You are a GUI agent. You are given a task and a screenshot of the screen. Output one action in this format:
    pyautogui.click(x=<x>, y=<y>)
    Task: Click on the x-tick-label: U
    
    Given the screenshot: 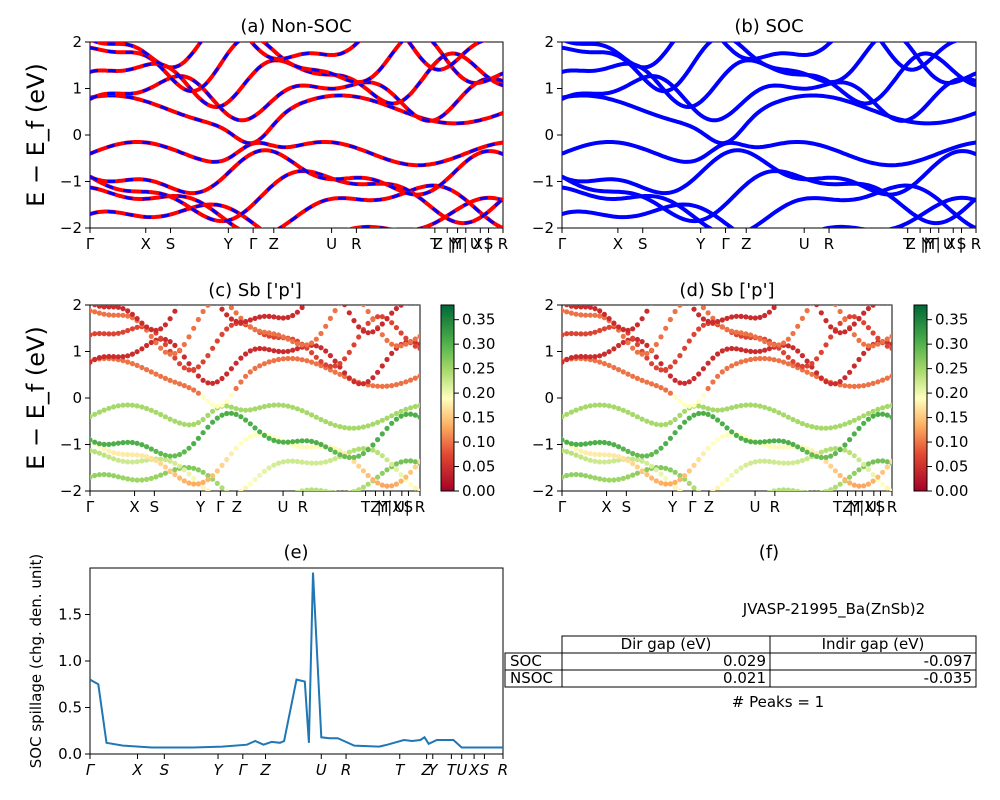 What is the action you would take?
    pyautogui.click(x=461, y=770)
    